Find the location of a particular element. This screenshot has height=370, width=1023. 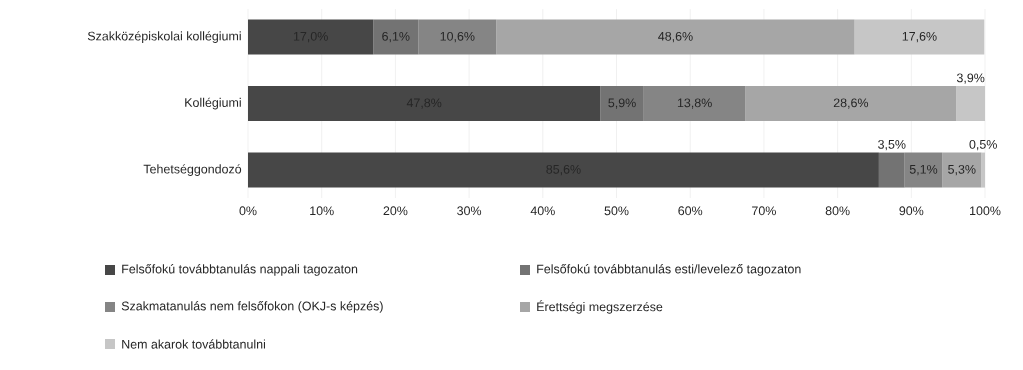

x-tick-label: 30% is located at coordinates (469, 211).